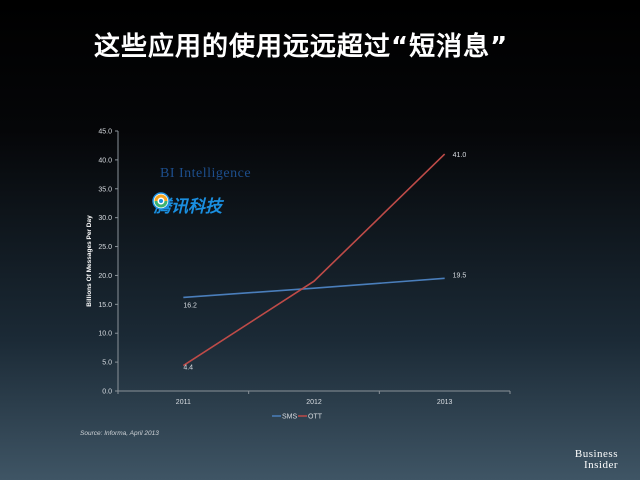  What do you see at coordinates (105, 334) in the screenshot?
I see `y-tick-label: 10.0` at bounding box center [105, 334].